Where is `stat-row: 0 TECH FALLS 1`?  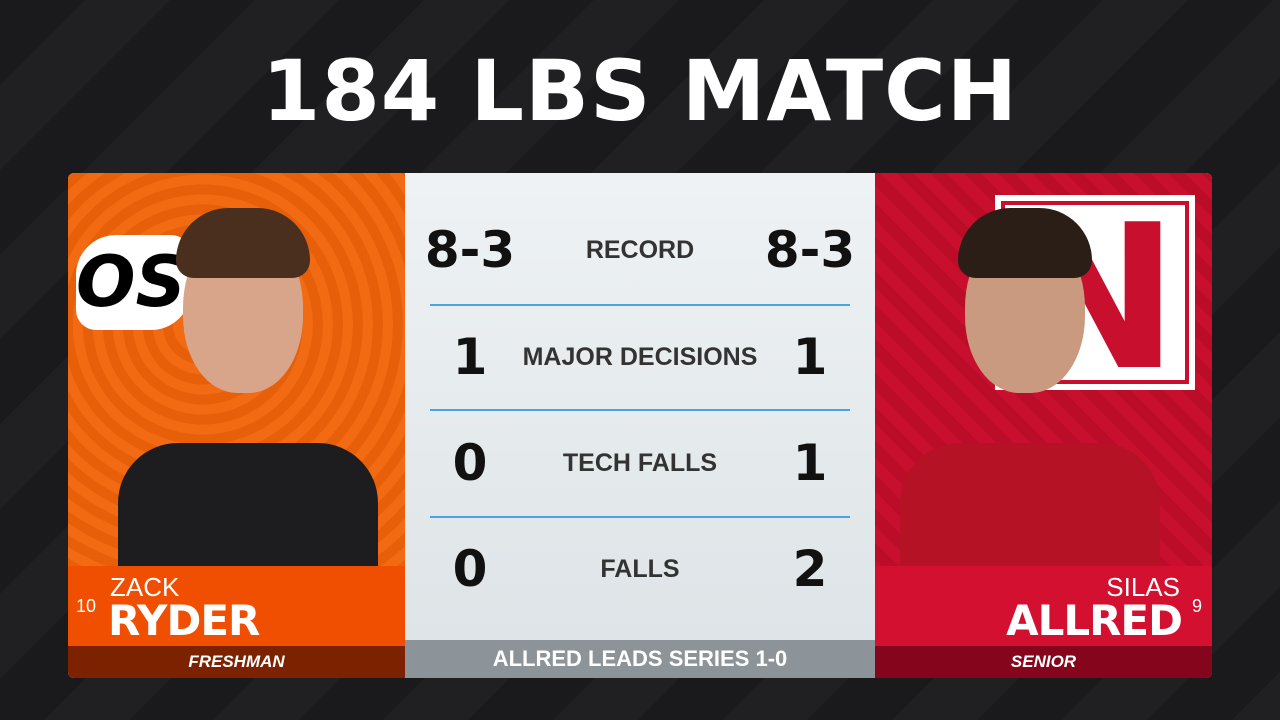
stat-row: 0 TECH FALLS 1 is located at coordinates (640, 463).